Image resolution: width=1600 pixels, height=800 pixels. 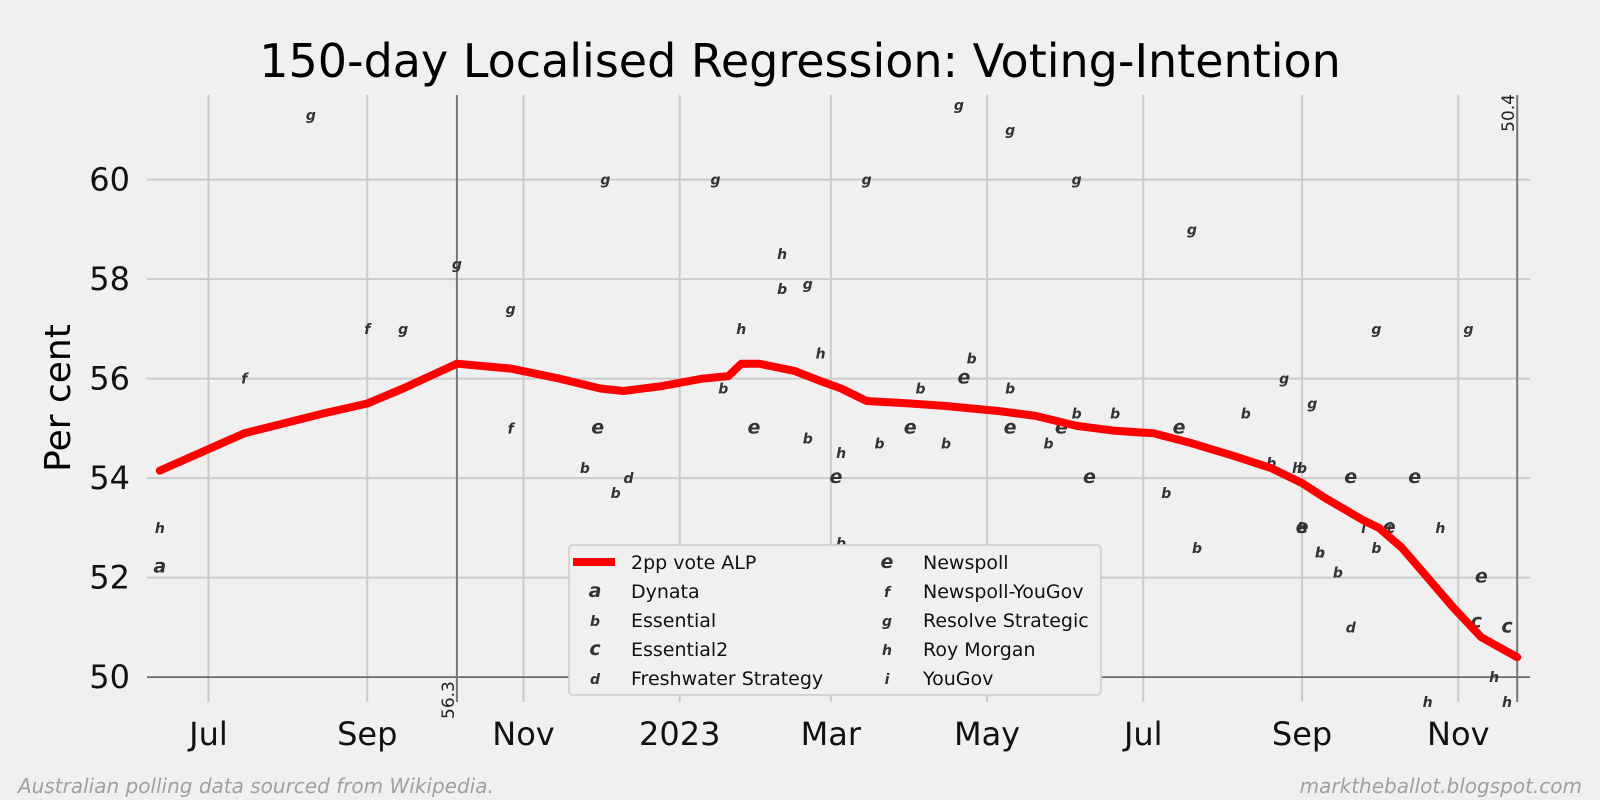 I want to click on legend-marker: f, so click(x=888, y=593).